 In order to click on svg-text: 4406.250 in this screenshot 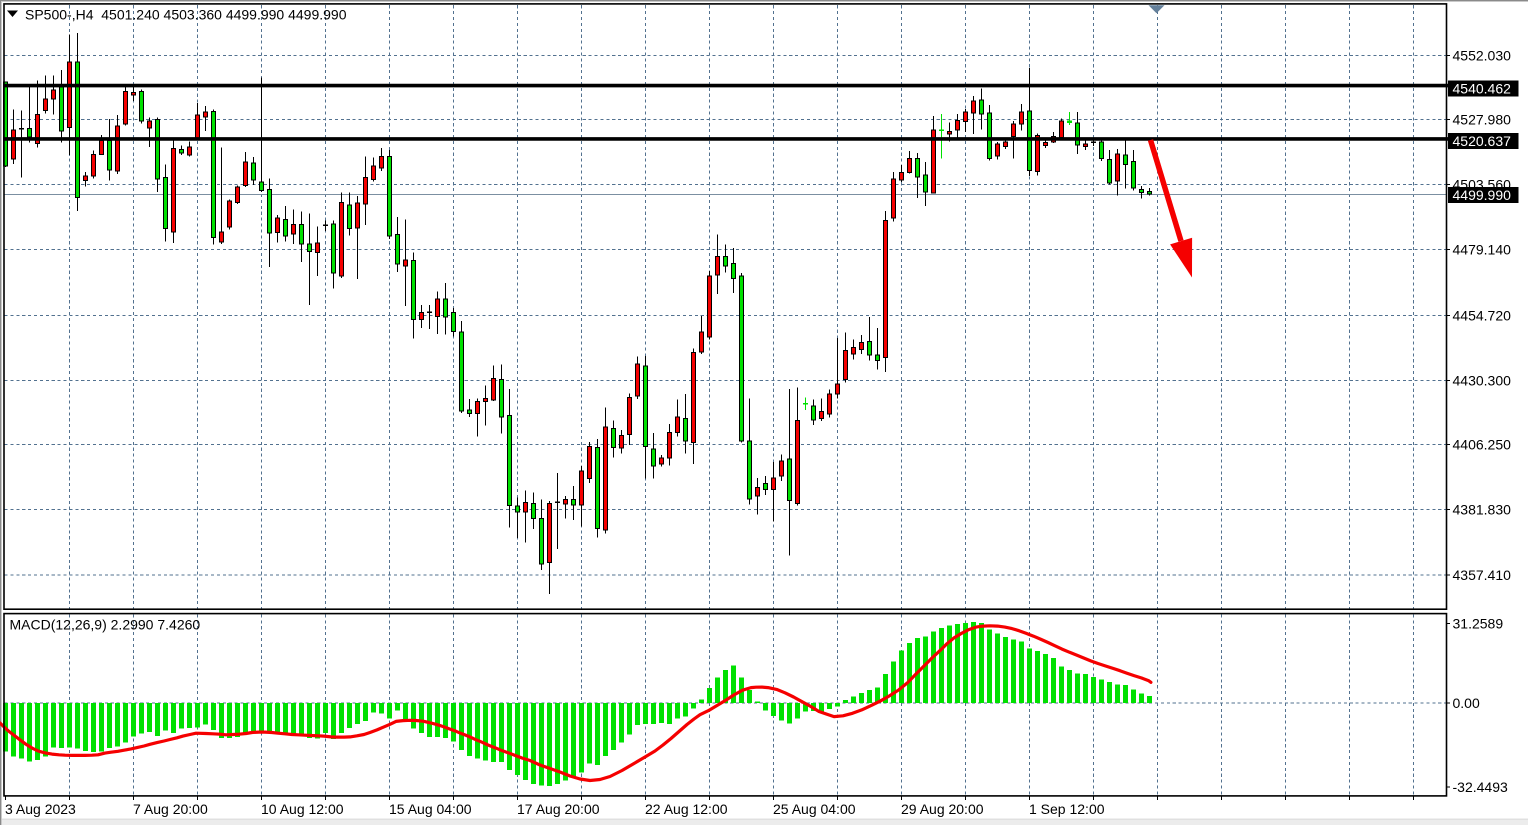, I will do `click(1482, 445)`.